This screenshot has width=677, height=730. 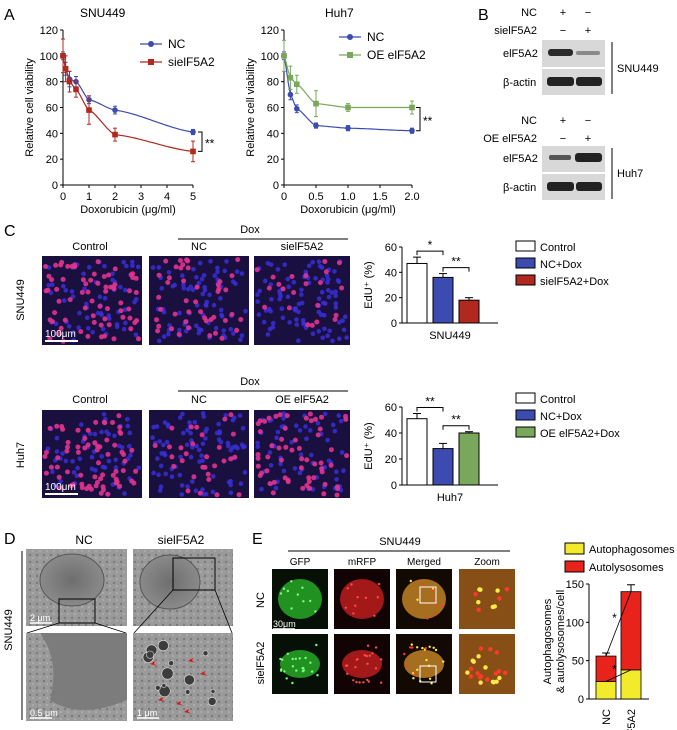 I want to click on chart-e-xtick-label-0: NC, so click(x=607, y=717).